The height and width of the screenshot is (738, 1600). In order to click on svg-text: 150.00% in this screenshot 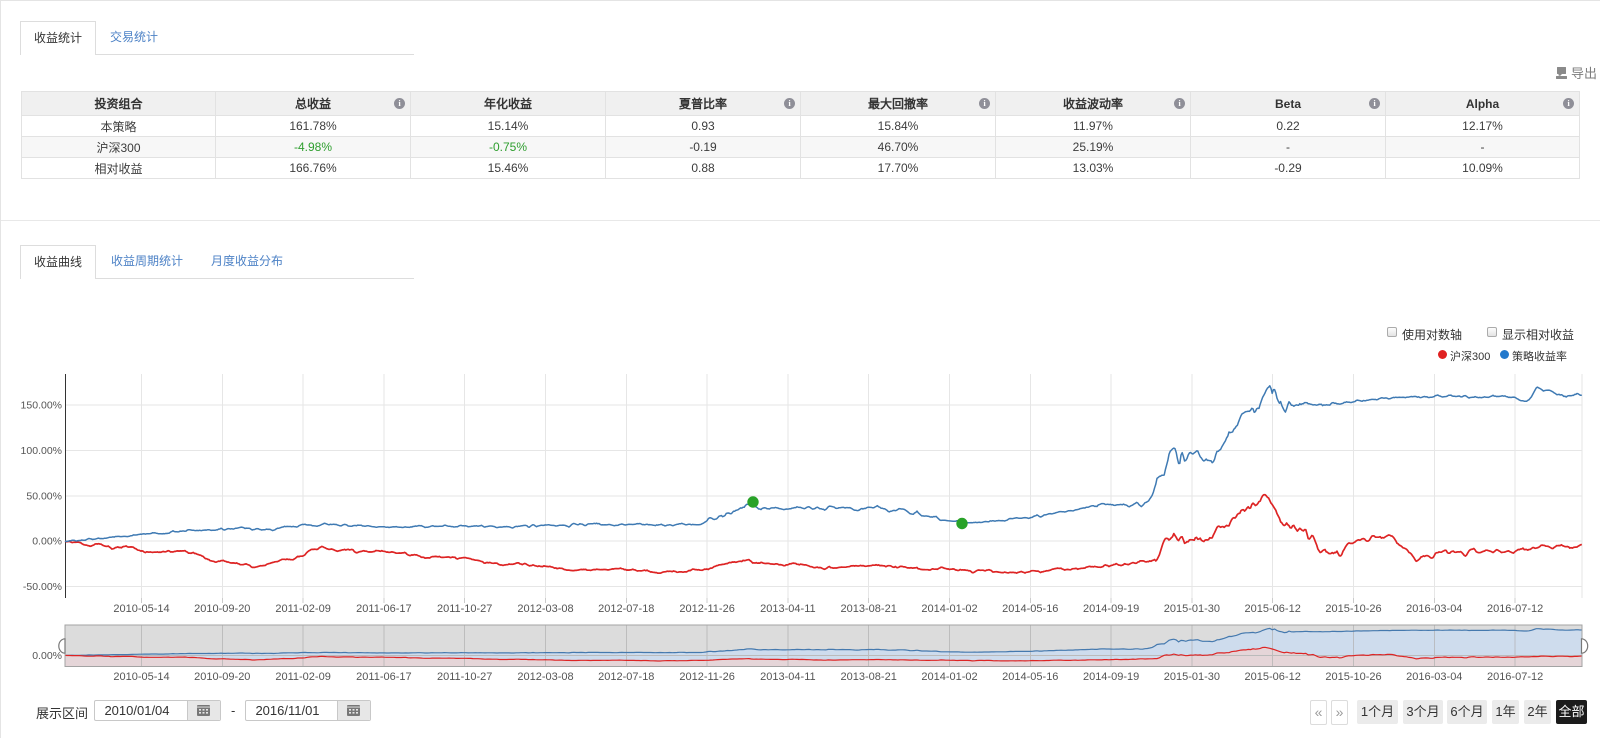, I will do `click(41, 406)`.